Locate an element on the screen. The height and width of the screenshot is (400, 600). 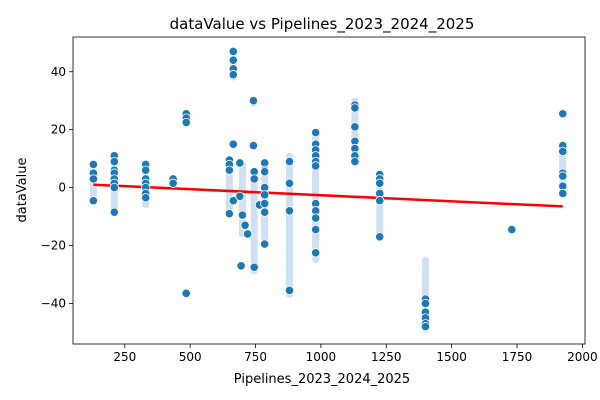
x-axis-ticks: 250 500 750 1000 1250 1500 1750 2000 is located at coordinates (355, 354).